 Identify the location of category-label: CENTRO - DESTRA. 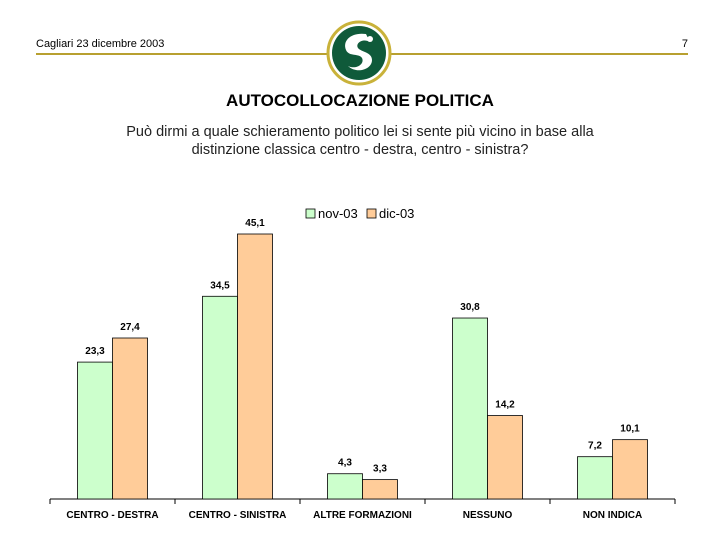
(112, 515).